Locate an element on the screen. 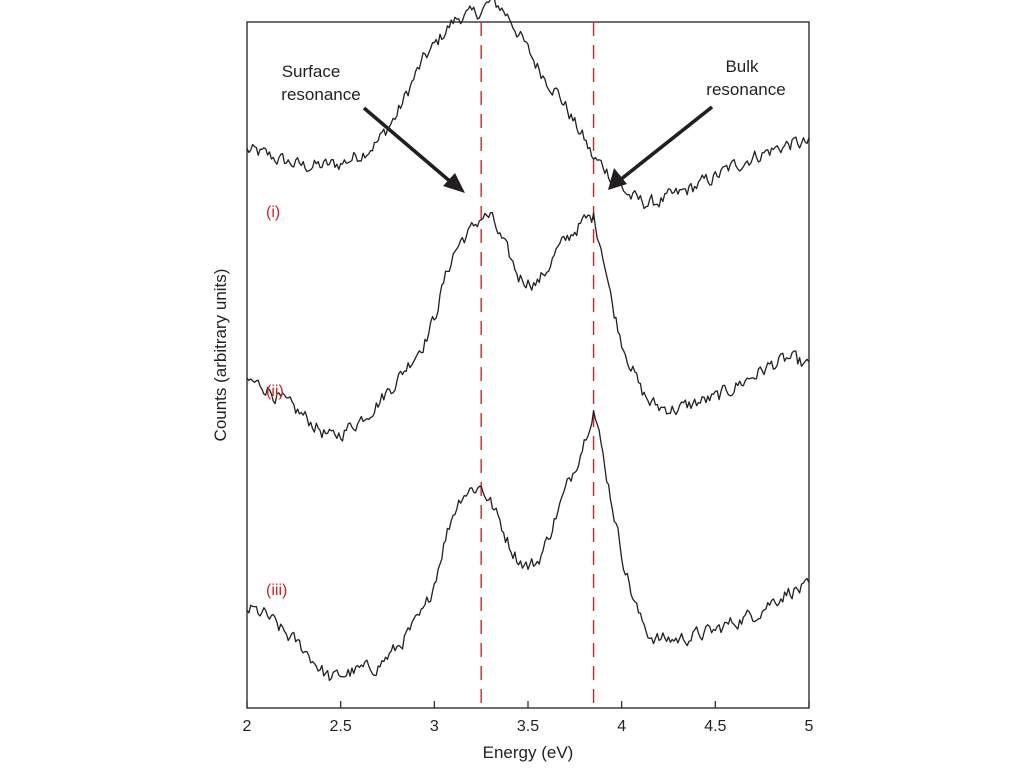 This screenshot has width=1024, height=768. x-tick-label-2: 3 is located at coordinates (434, 726).